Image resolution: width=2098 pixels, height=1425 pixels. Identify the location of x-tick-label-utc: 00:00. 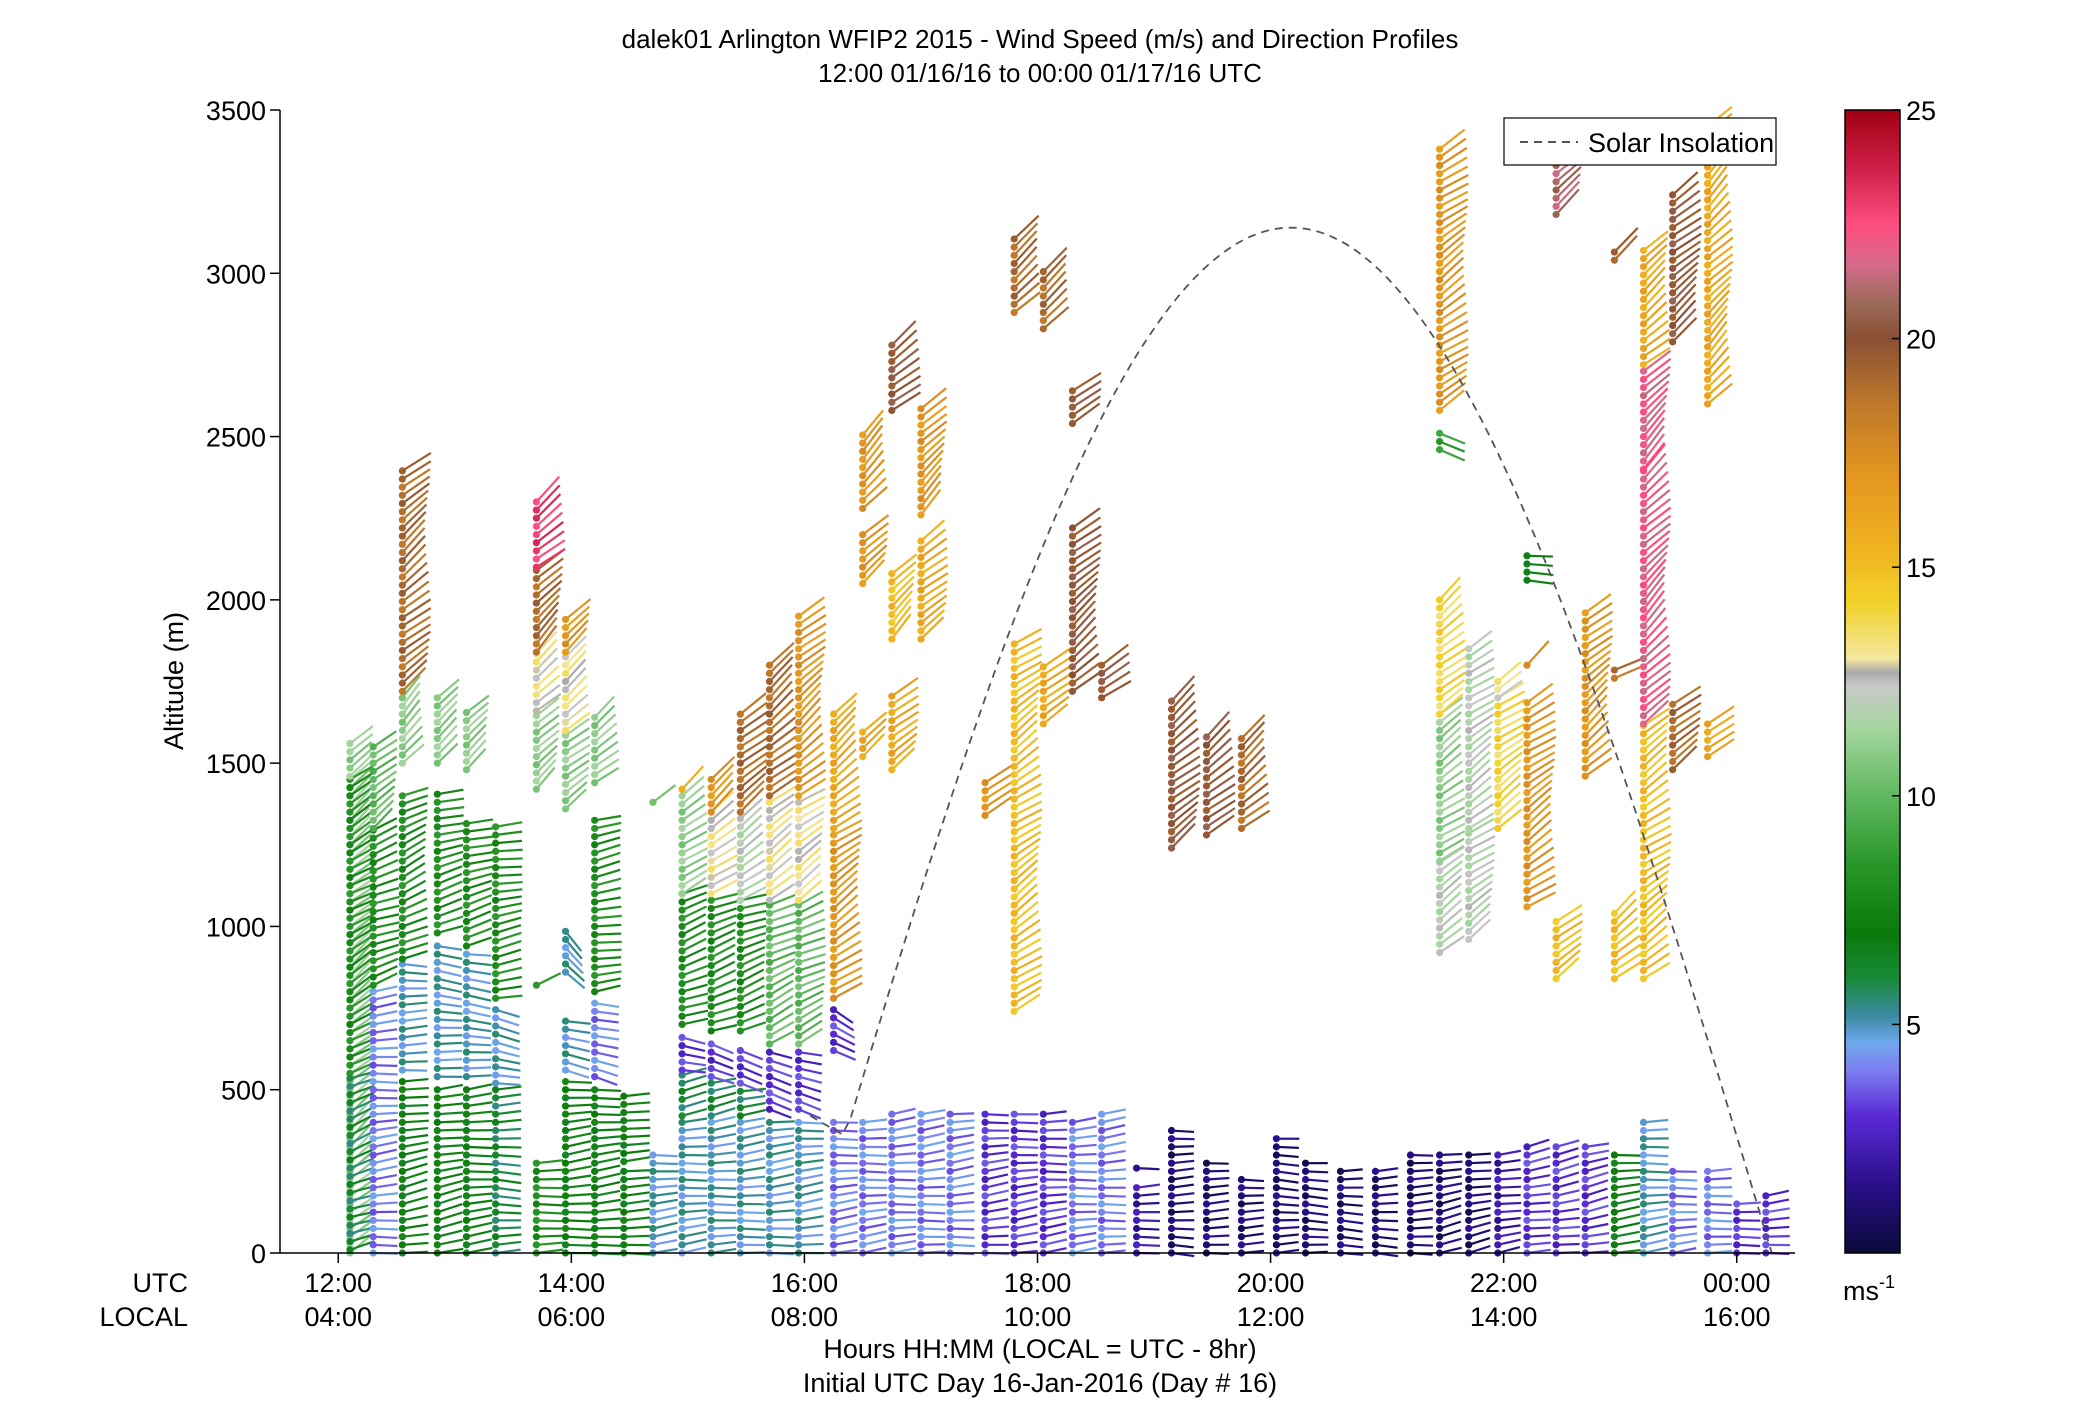
(1737, 1283).